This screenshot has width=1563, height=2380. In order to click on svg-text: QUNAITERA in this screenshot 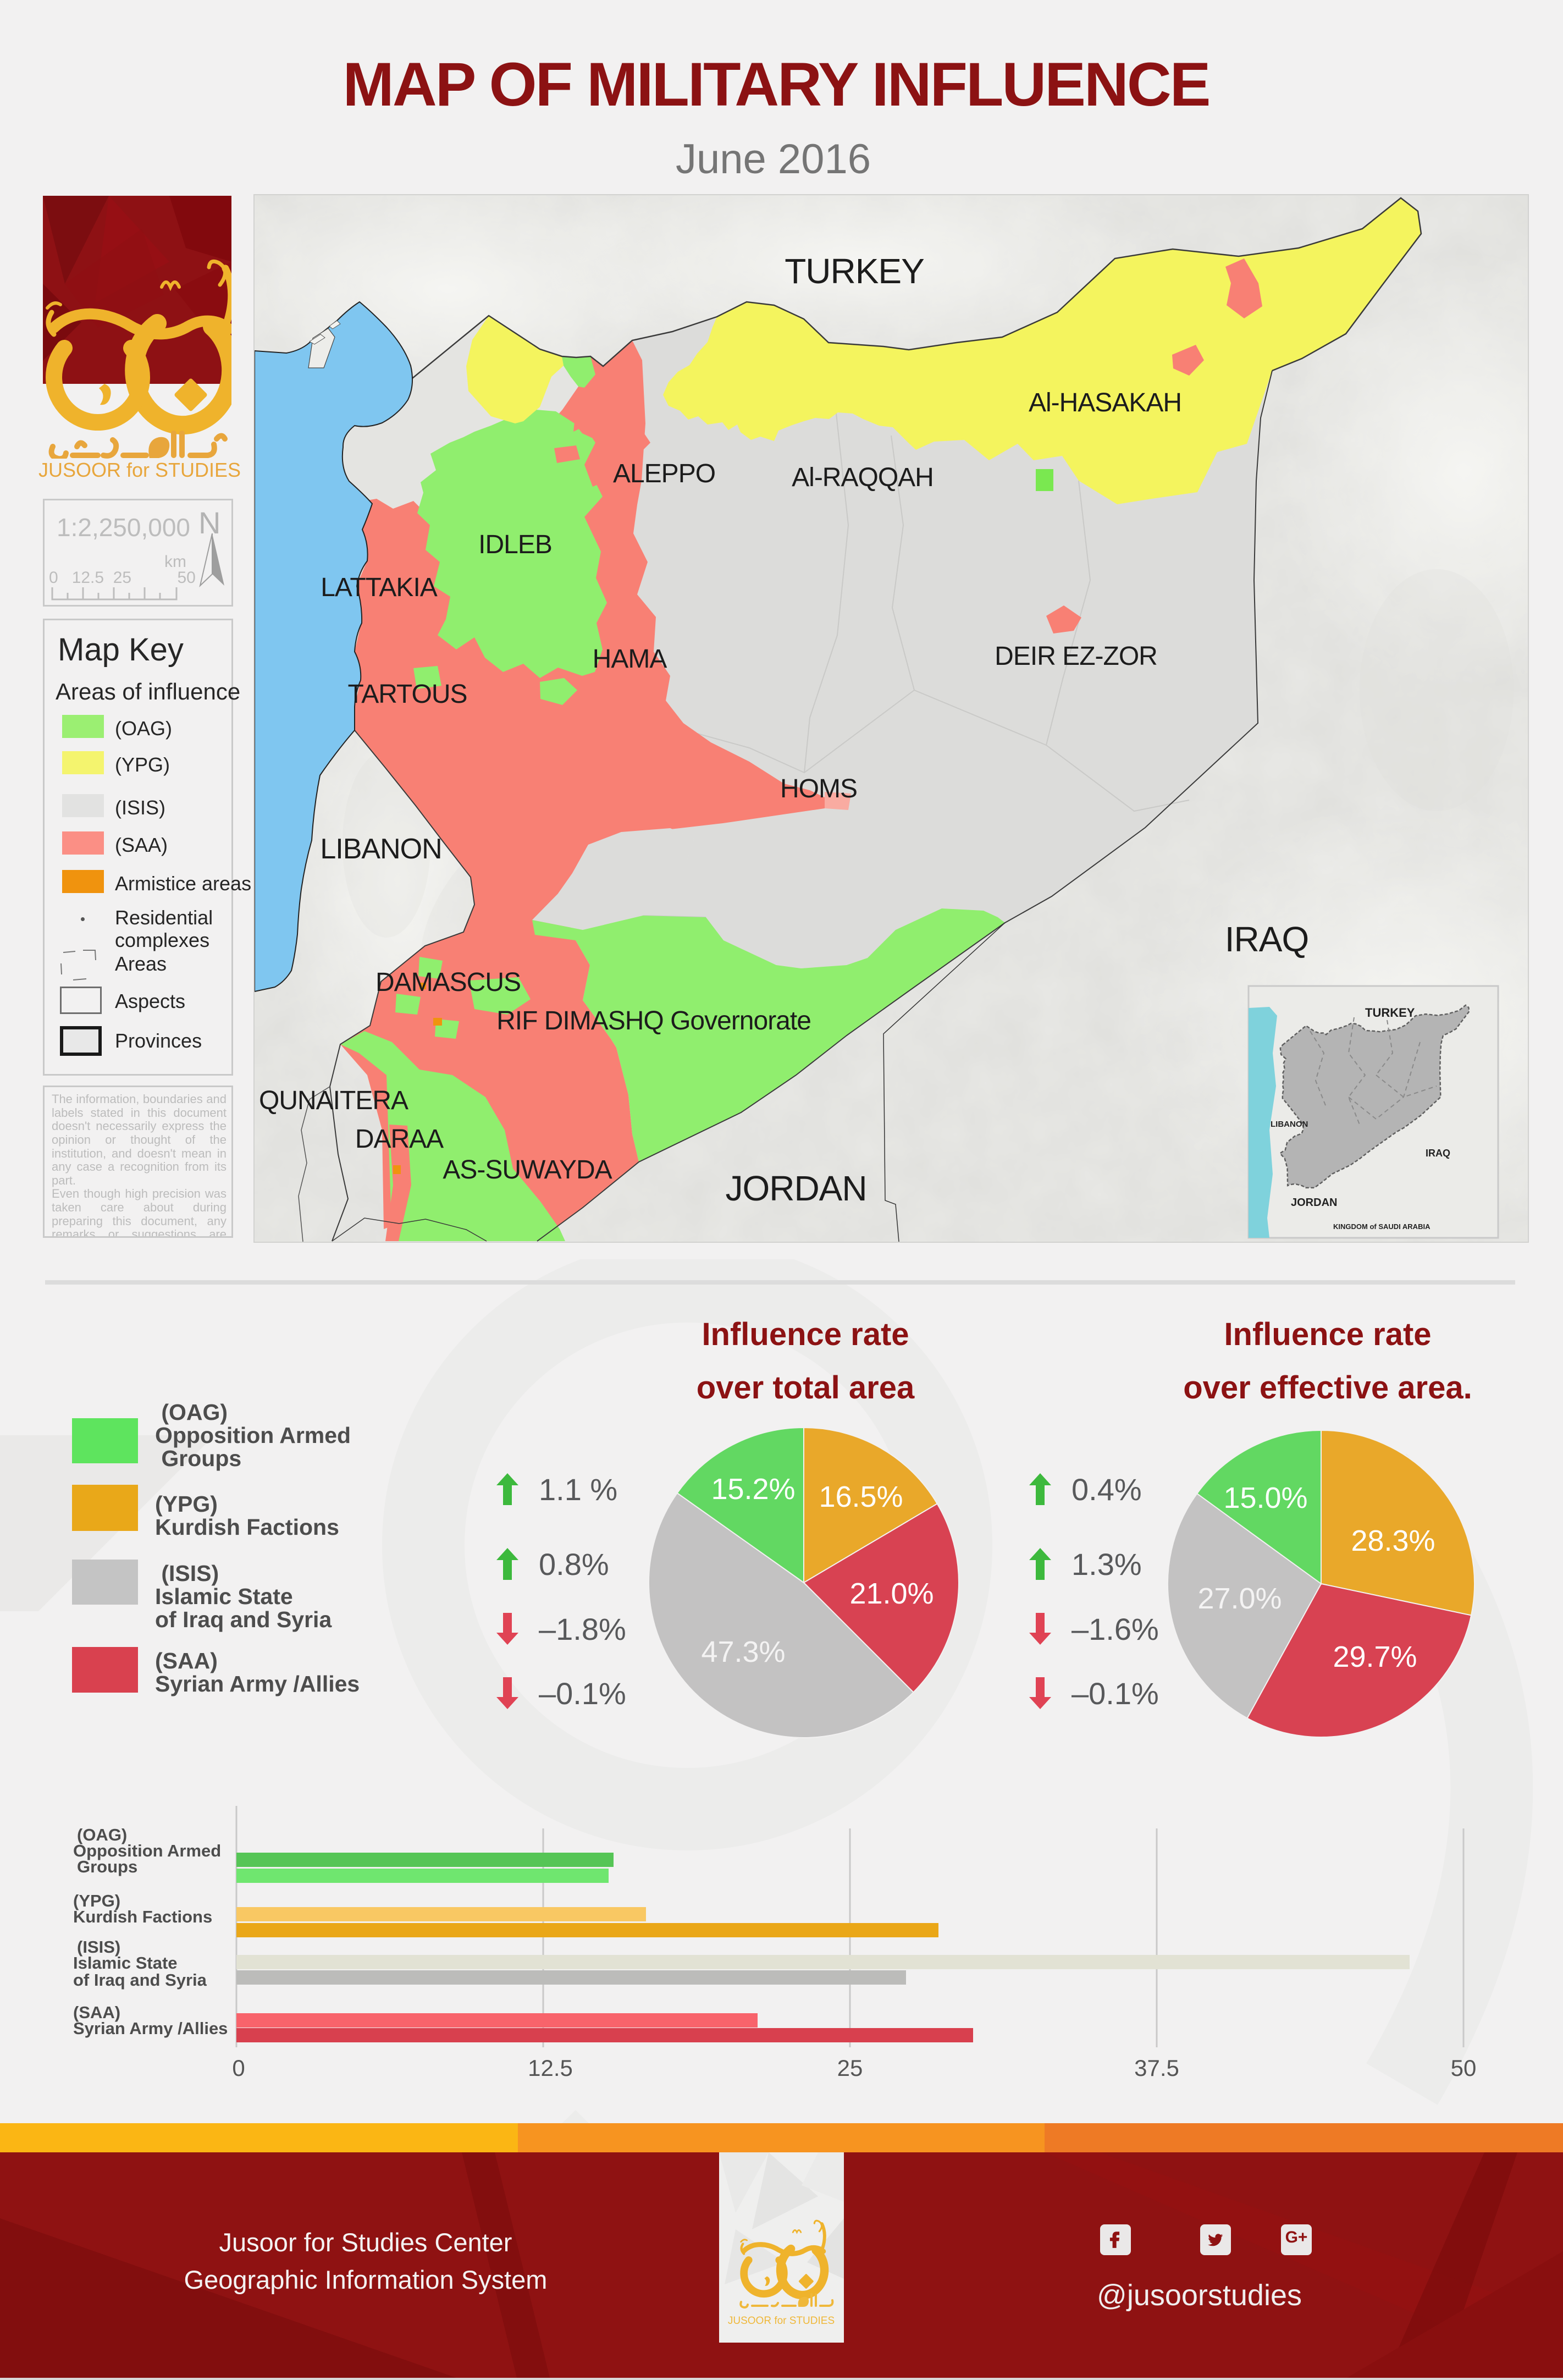, I will do `click(334, 1100)`.